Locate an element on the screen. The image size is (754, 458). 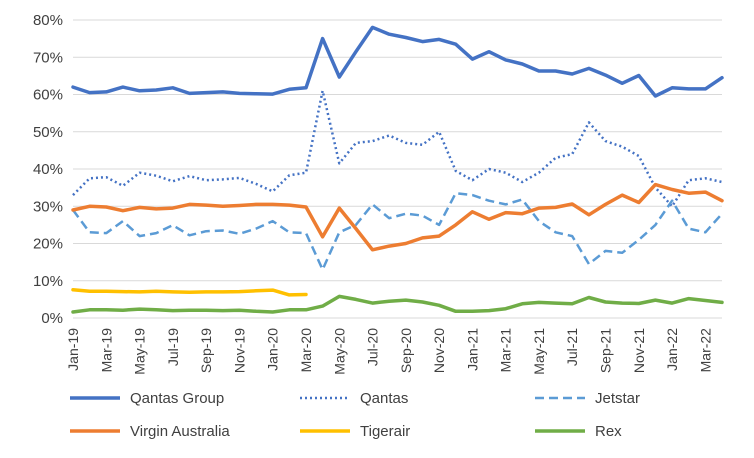
legend-label-qantas: Qantas is located at coordinates (384, 398).